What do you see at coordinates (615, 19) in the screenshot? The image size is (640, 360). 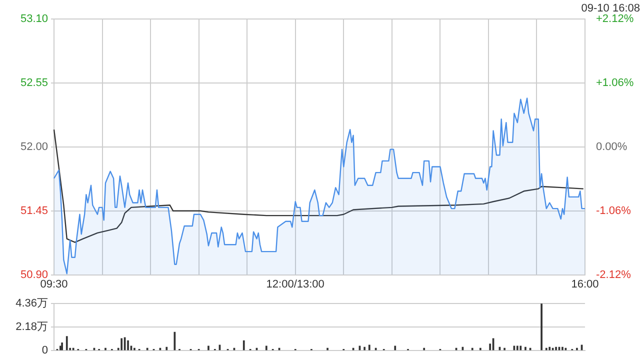 I see `y2-tick-label: +2.12%` at bounding box center [615, 19].